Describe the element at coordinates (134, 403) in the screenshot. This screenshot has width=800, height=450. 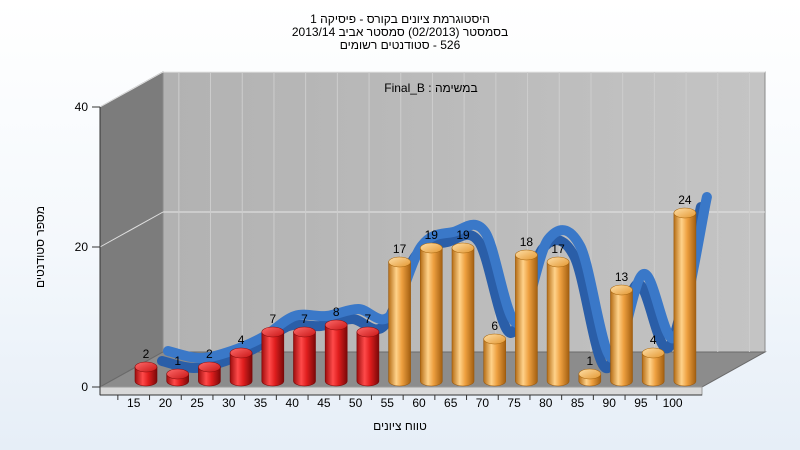
I see `x-tick-label: 15` at that location.